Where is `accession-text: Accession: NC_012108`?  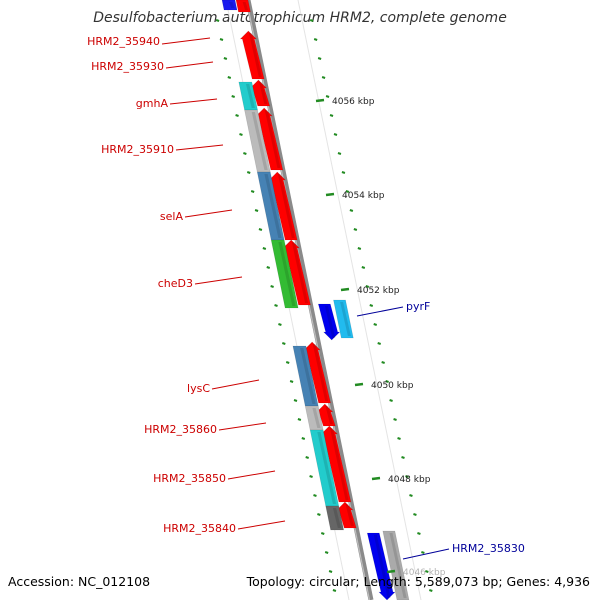
accession-text: Accession: NC_012108 is located at coordinates (79, 581).